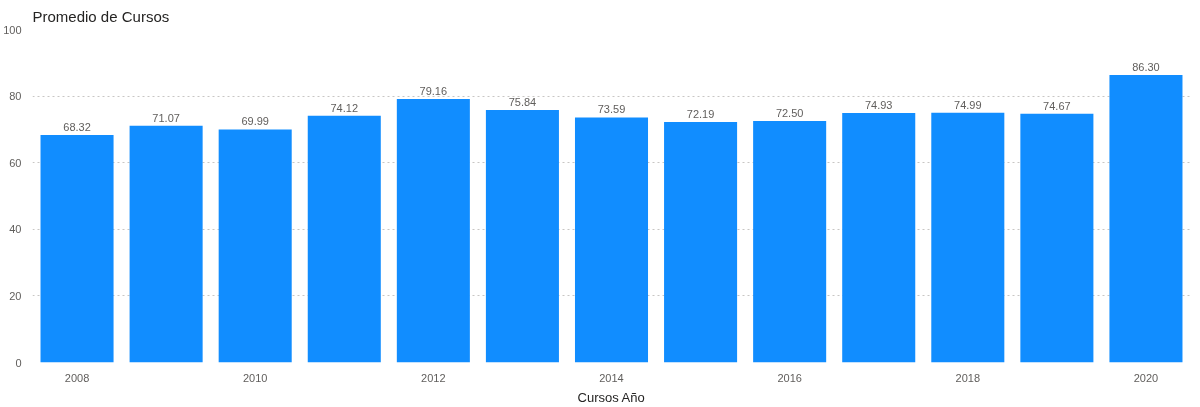 The image size is (1200, 407). What do you see at coordinates (255, 121) in the screenshot?
I see `data-label: 69.99` at bounding box center [255, 121].